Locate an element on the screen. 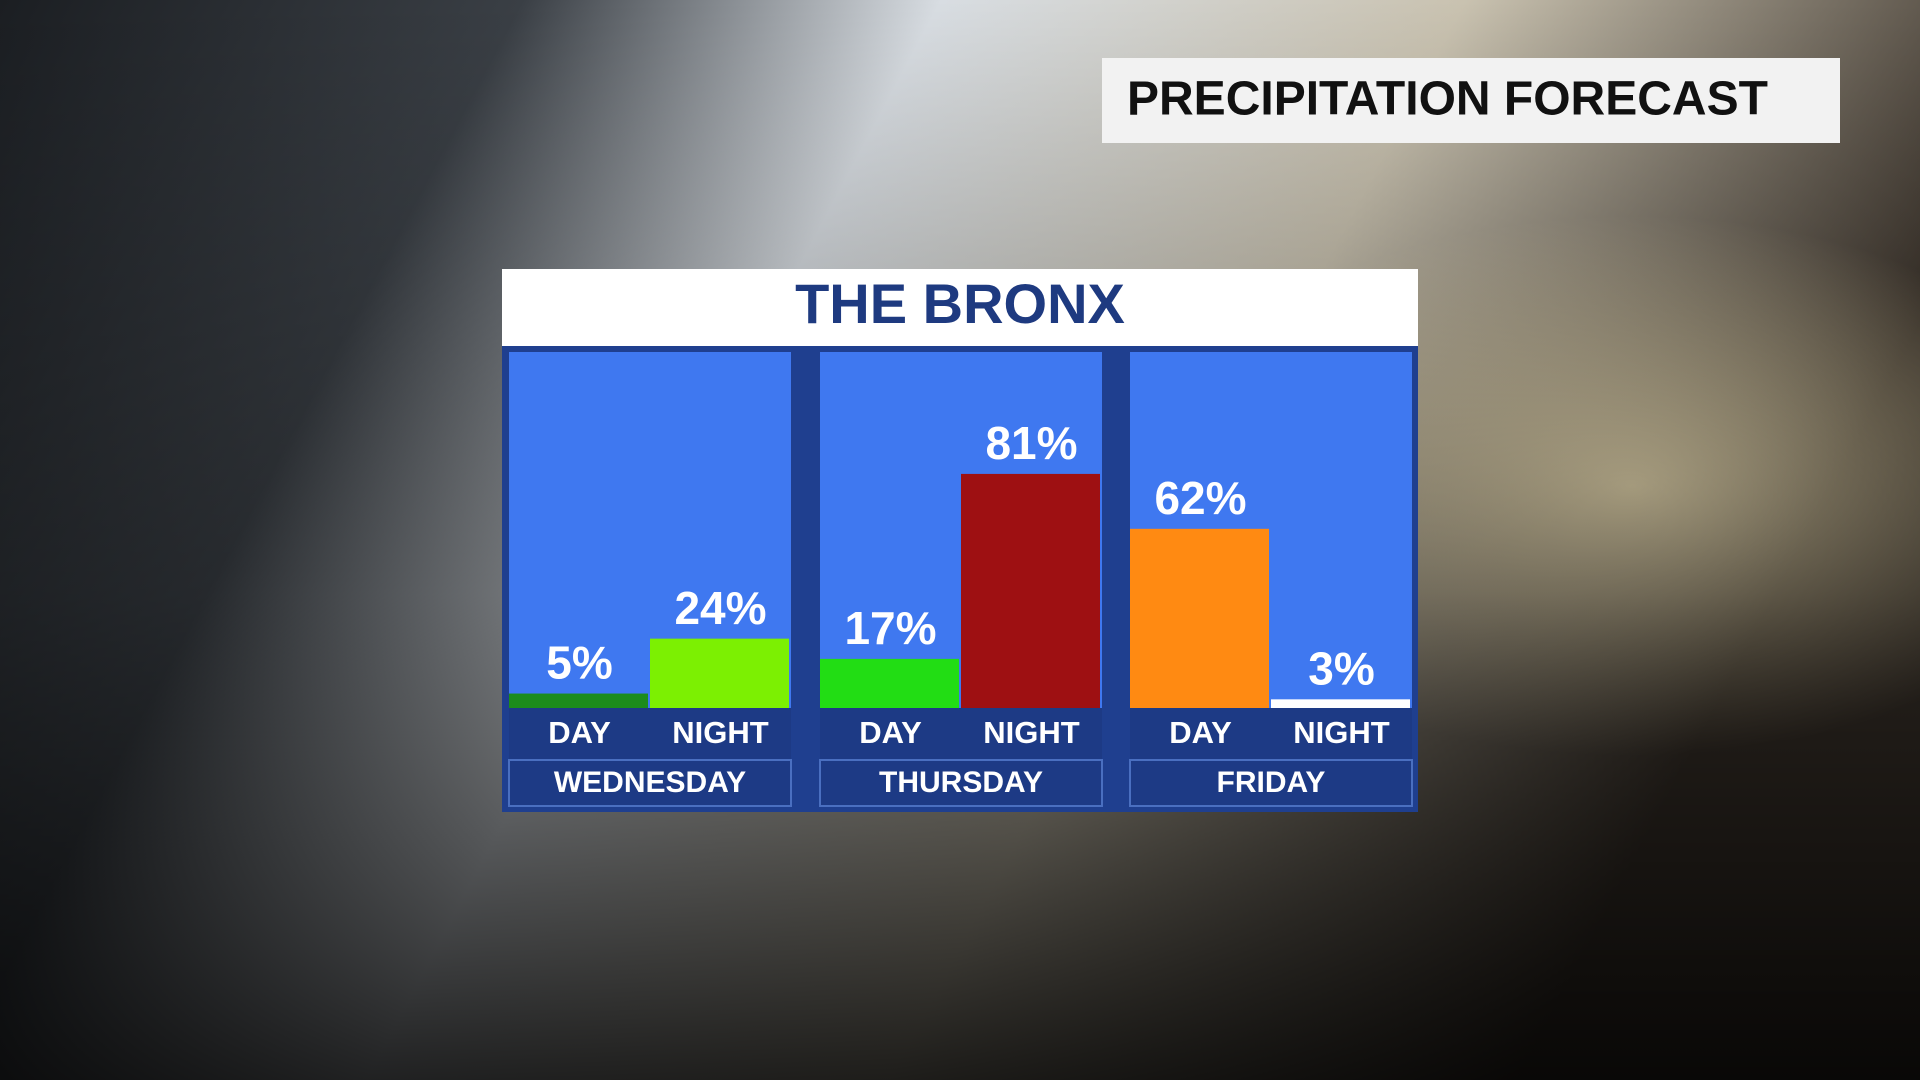 This screenshot has height=1080, width=1920. category-label: THURSDAY is located at coordinates (961, 782).